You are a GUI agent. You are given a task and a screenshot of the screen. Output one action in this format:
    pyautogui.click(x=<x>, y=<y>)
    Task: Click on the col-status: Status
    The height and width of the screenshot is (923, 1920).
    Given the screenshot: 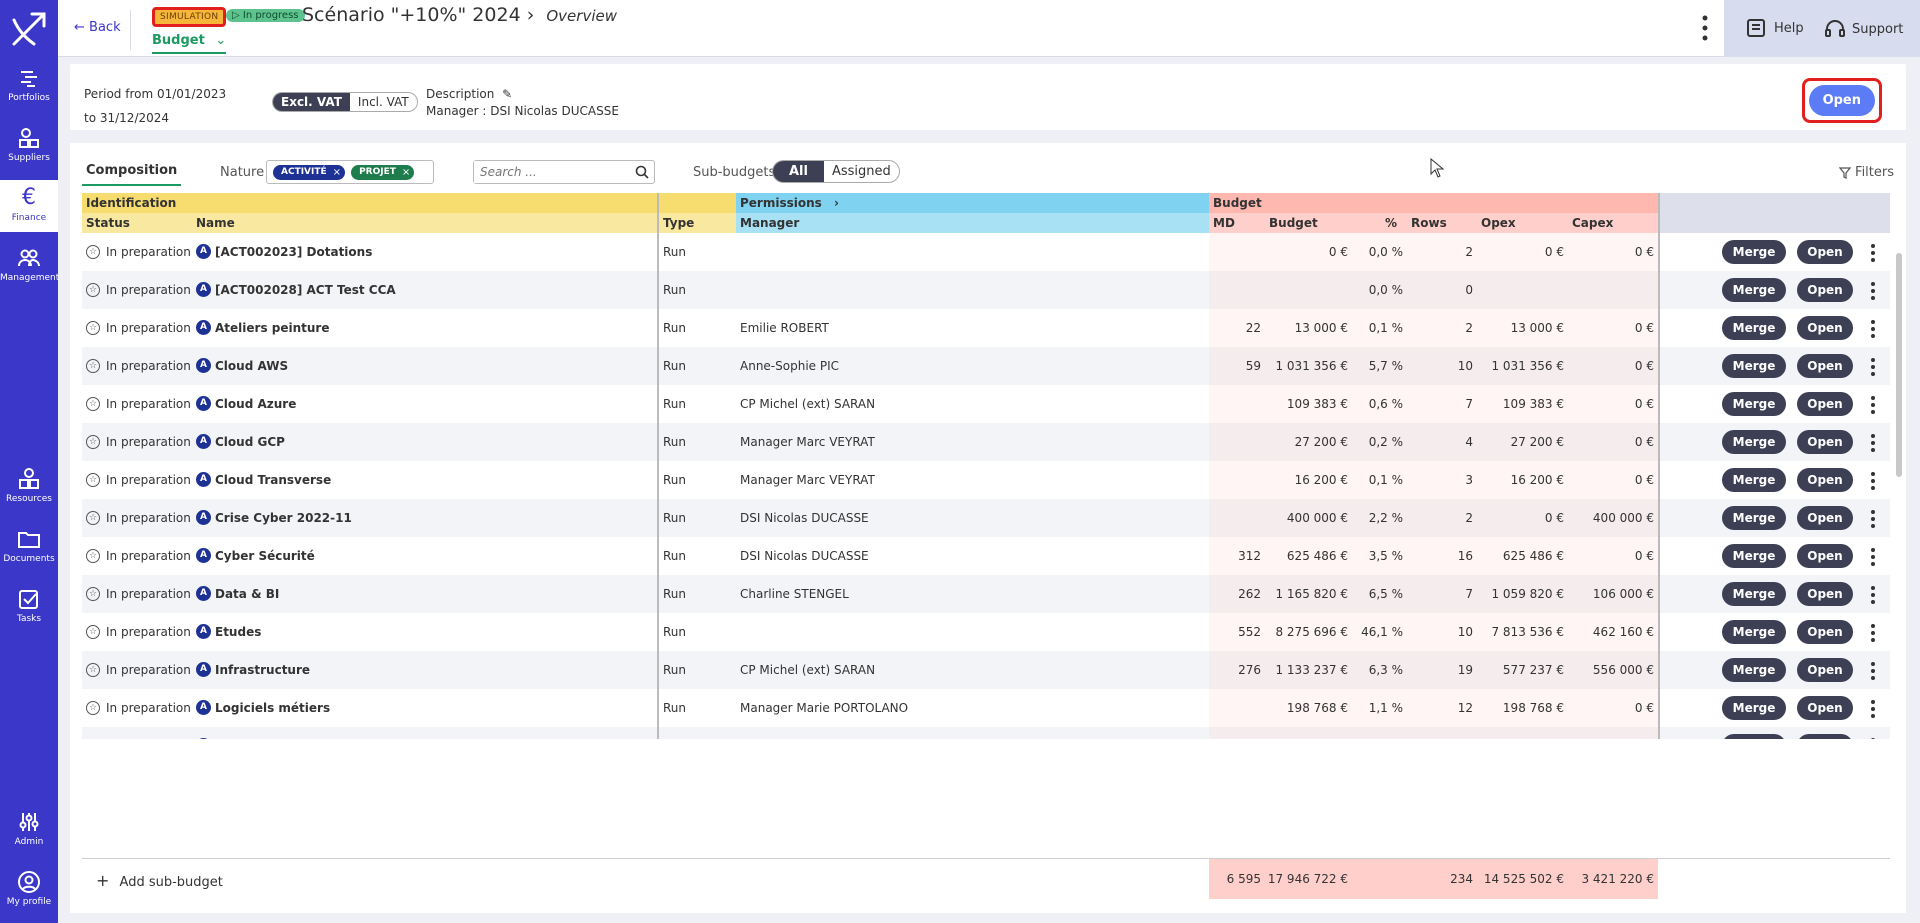 What is the action you would take?
    pyautogui.click(x=137, y=223)
    